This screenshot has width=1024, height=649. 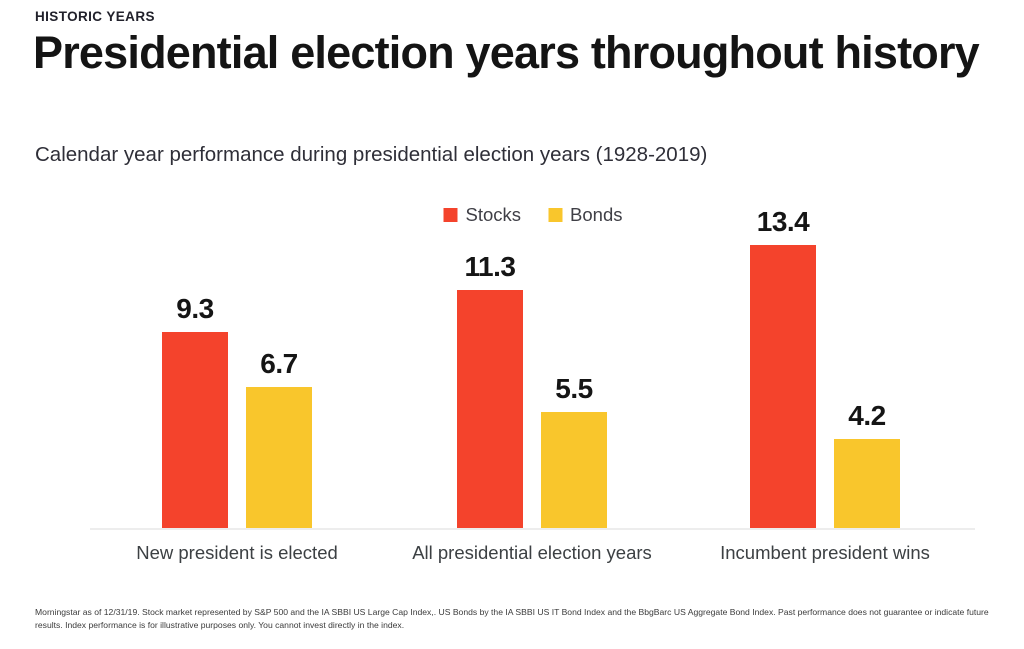 What do you see at coordinates (825, 367) in the screenshot?
I see `bar-group: 13.4 4.2` at bounding box center [825, 367].